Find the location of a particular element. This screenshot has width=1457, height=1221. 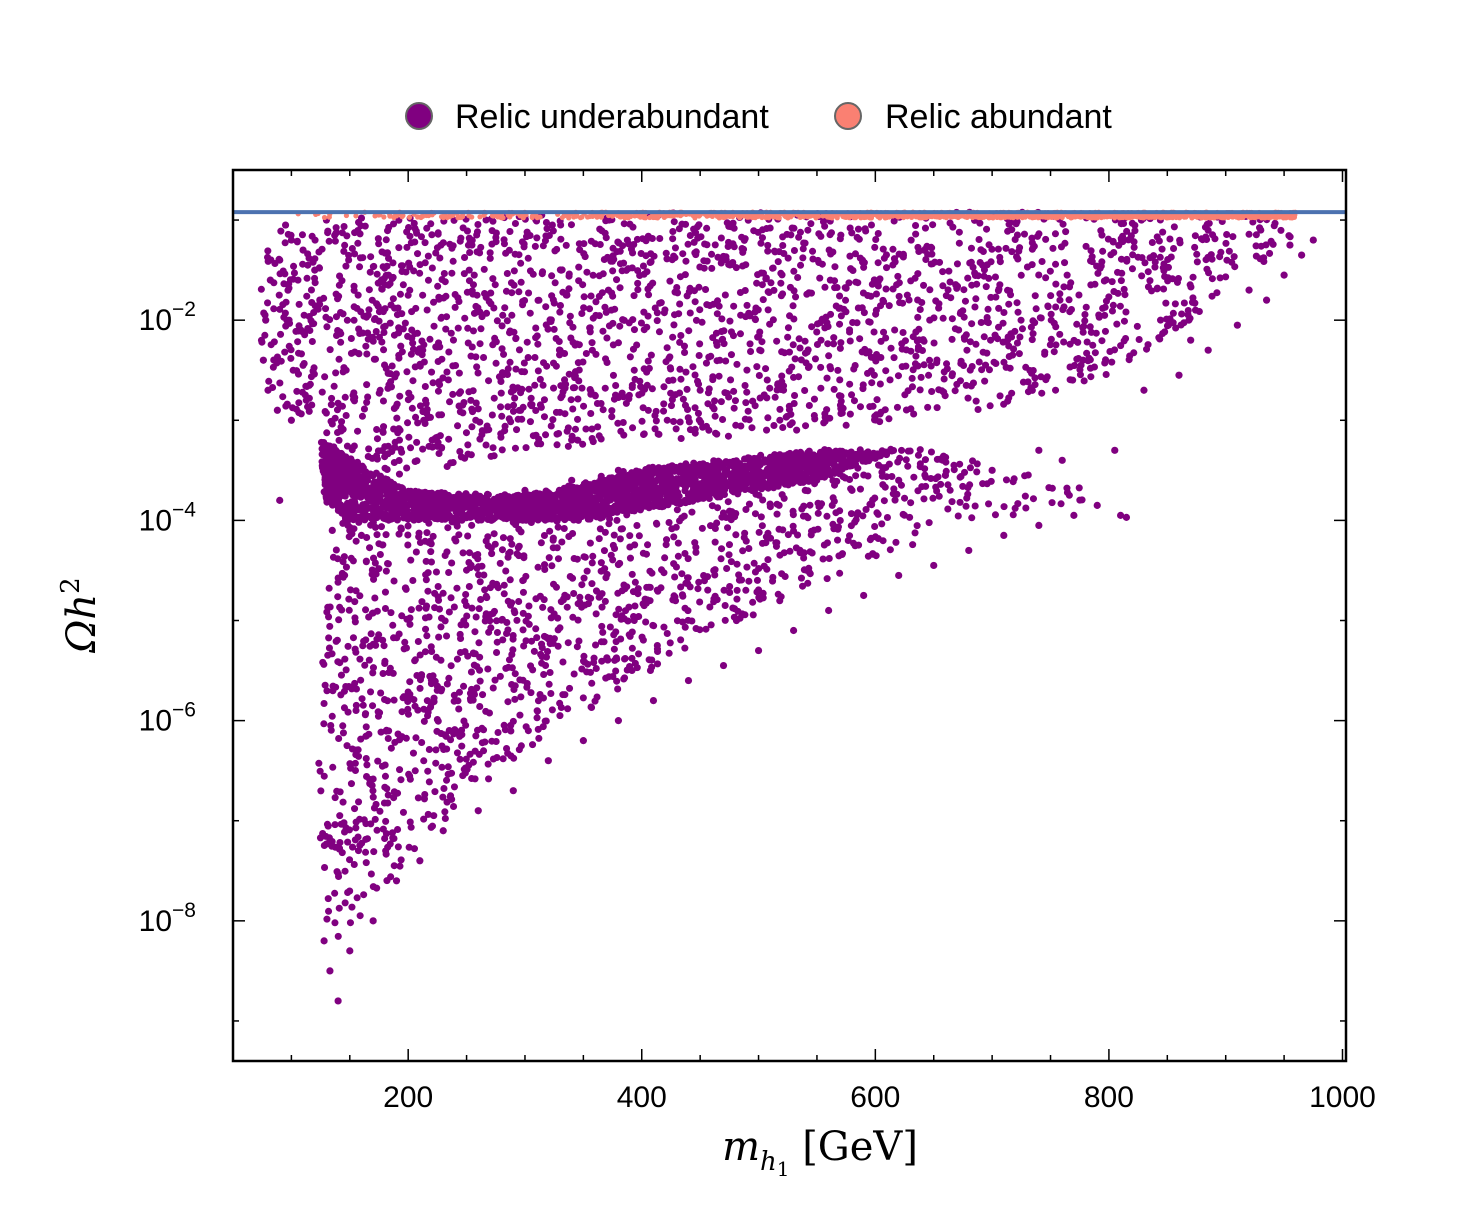

x-tick-label: 400 is located at coordinates (642, 1097).